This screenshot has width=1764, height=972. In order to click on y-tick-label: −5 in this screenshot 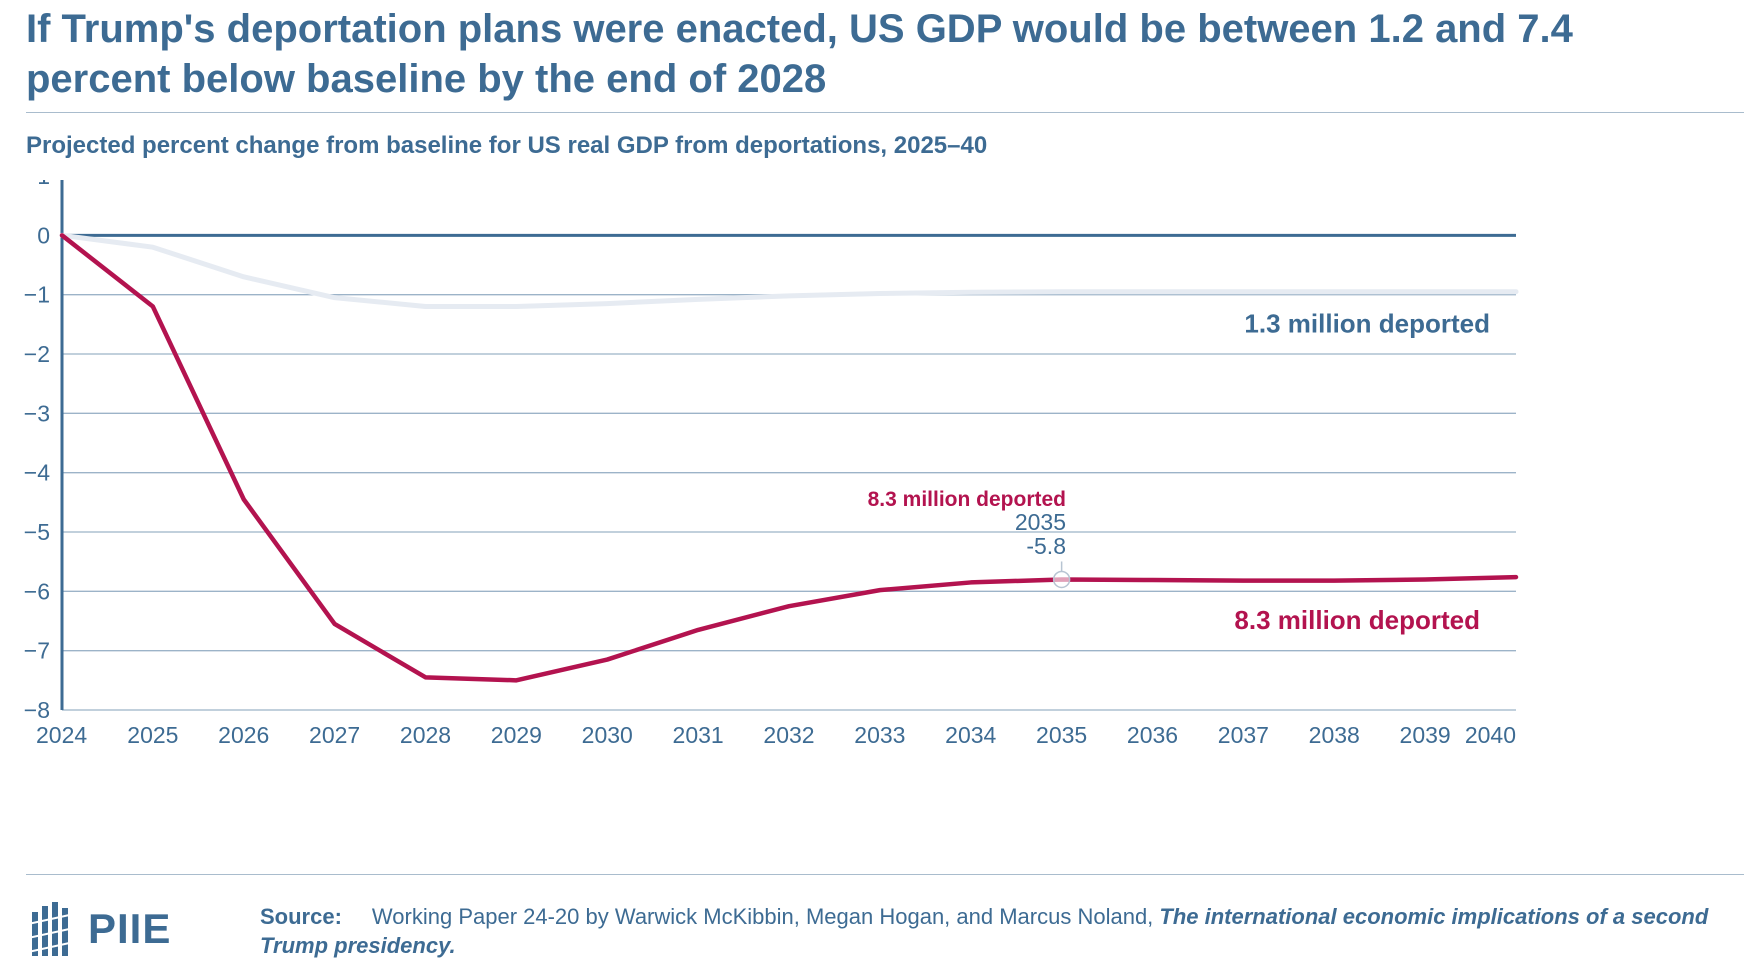, I will do `click(37, 532)`.